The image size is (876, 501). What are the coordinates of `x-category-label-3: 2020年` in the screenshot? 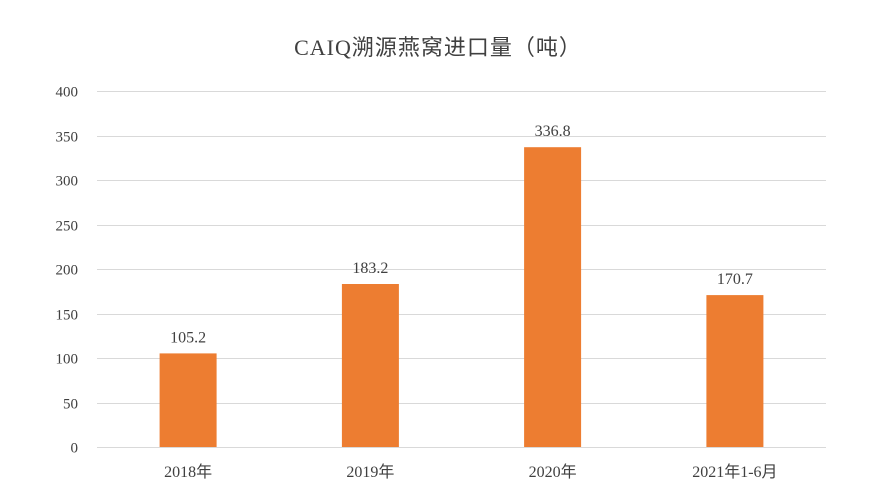 It's located at (553, 472).